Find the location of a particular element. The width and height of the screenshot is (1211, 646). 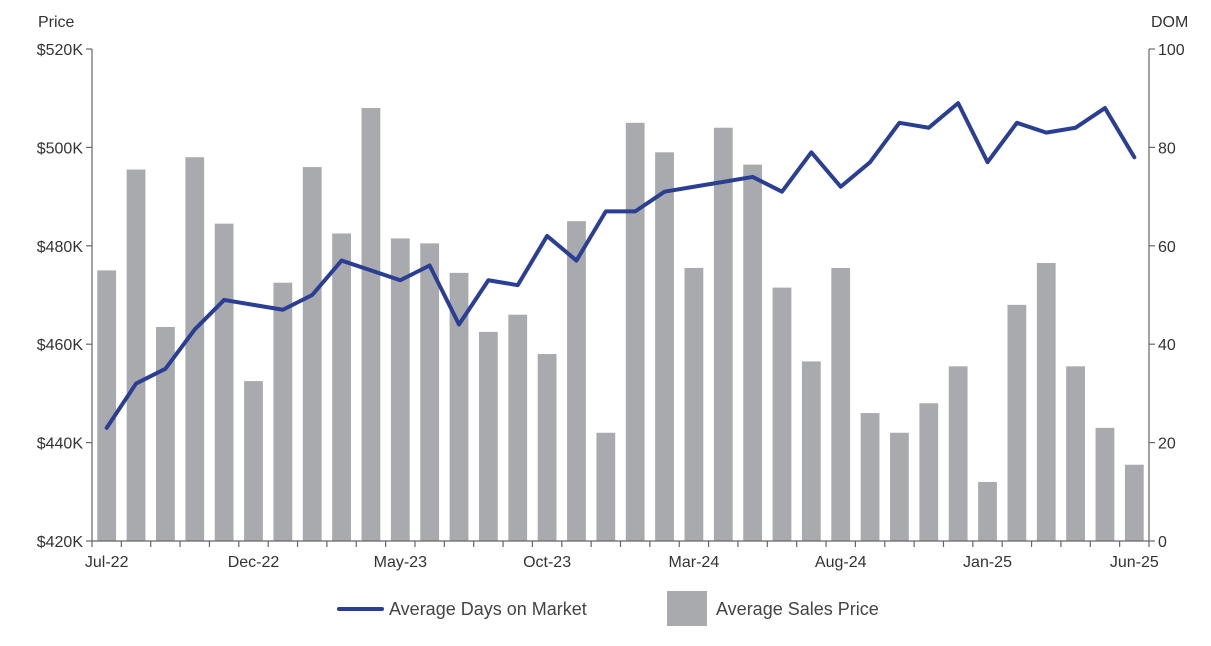

legend-label-average-days-on-market: Average Days on Market is located at coordinates (488, 609).